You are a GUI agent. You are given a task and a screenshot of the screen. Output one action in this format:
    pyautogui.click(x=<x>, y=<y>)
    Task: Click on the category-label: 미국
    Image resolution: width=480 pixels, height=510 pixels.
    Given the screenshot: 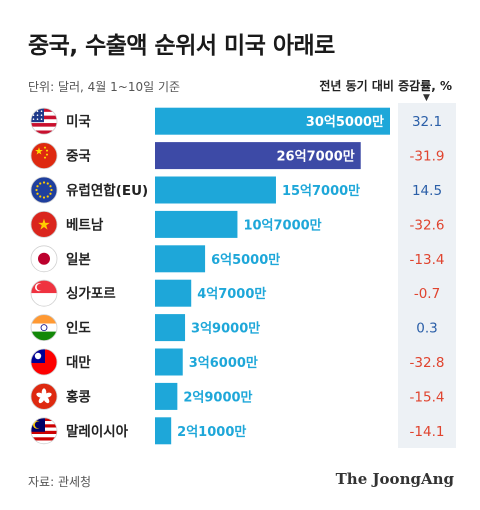 What is the action you would take?
    pyautogui.click(x=78, y=122)
    